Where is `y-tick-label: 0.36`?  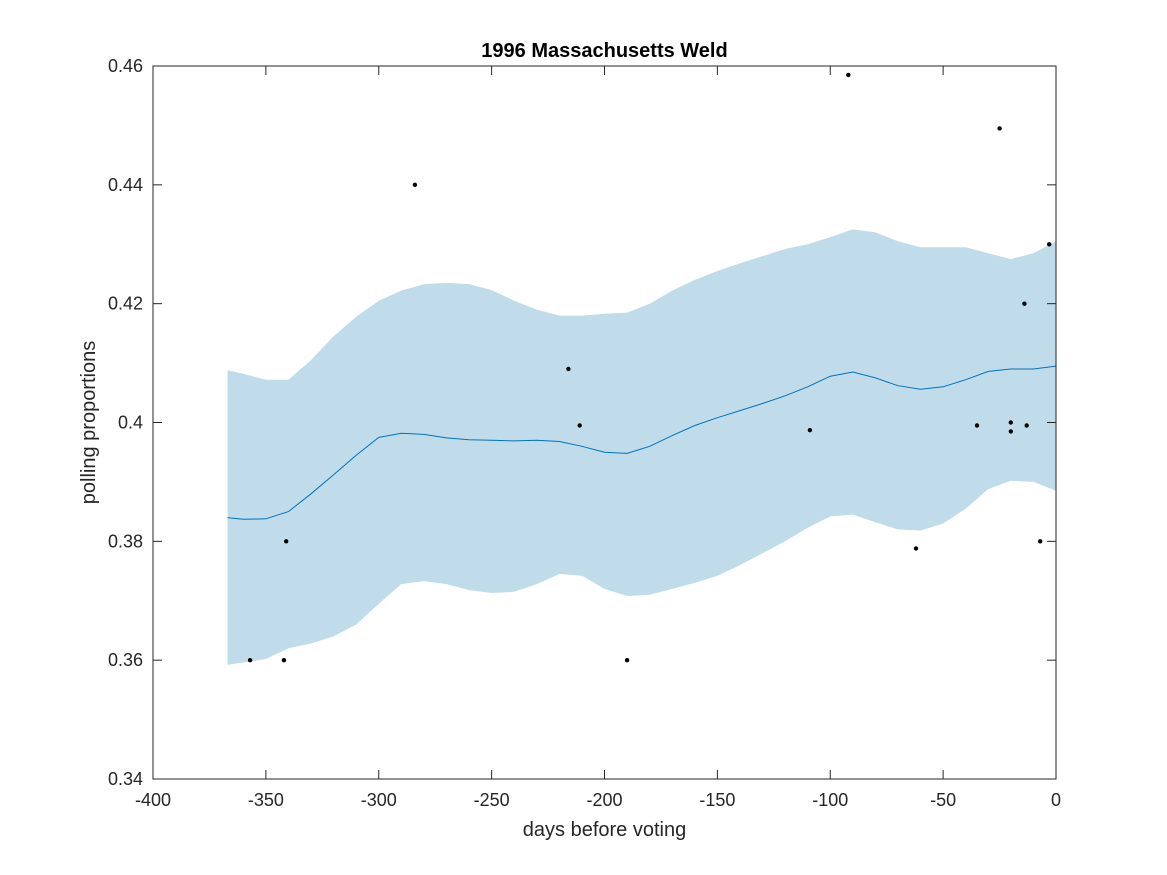
y-tick-label: 0.36 is located at coordinates (125, 660).